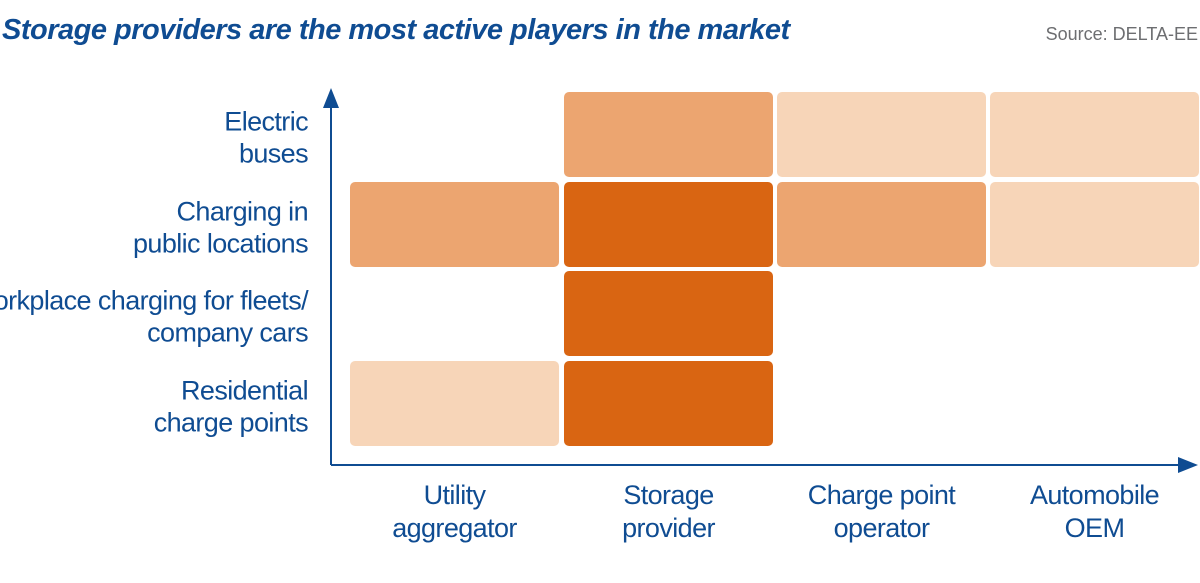 The width and height of the screenshot is (1200, 583). What do you see at coordinates (266, 122) in the screenshot?
I see `row-label-0-line-0: Electric` at bounding box center [266, 122].